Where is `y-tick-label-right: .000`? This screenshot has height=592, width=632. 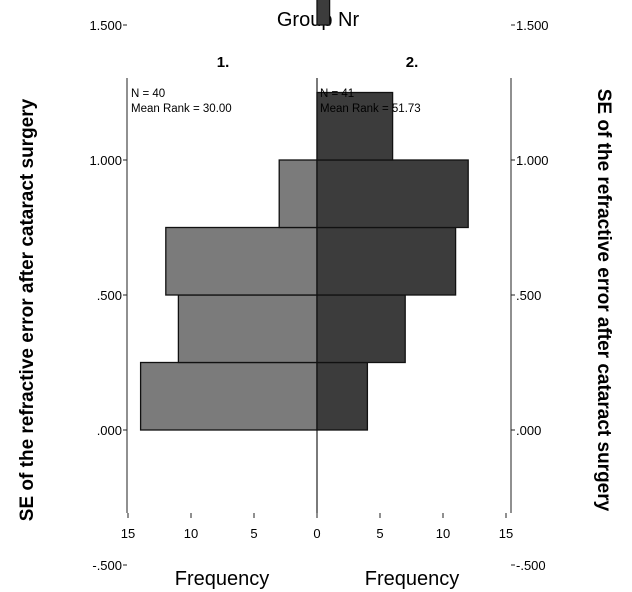 y-tick-label-right: .000 is located at coordinates (528, 430).